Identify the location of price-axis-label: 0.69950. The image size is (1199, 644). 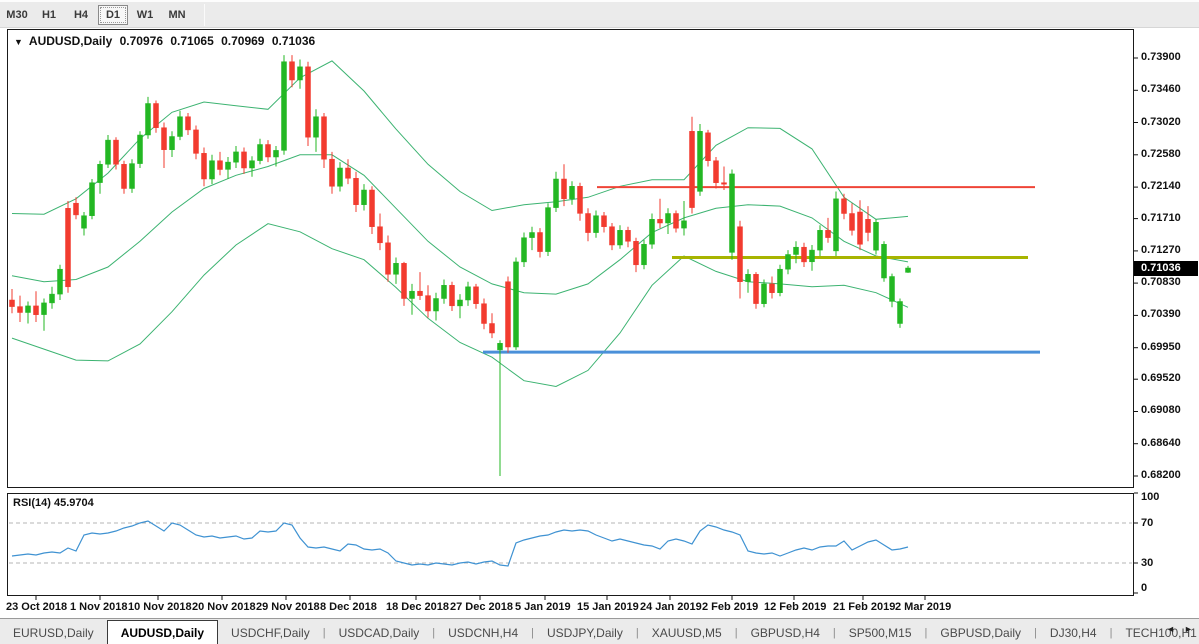
(1161, 346).